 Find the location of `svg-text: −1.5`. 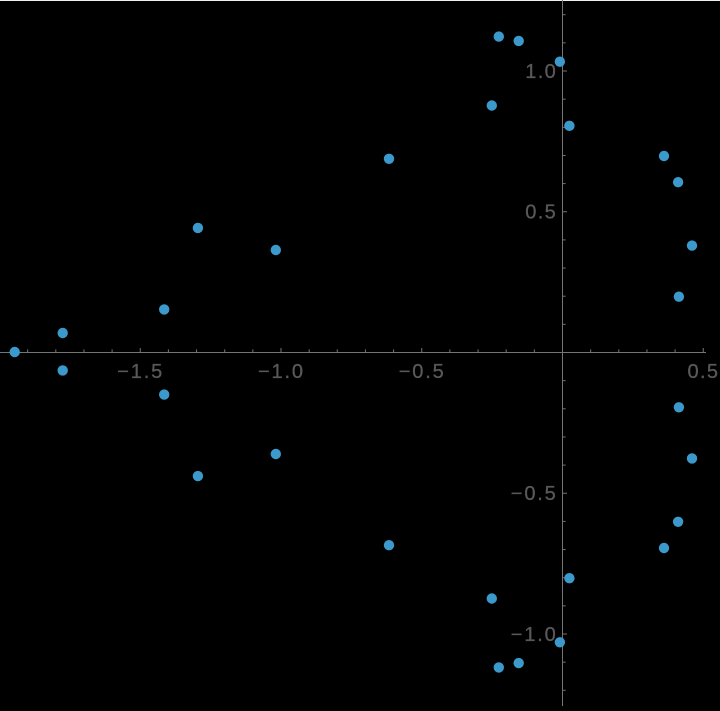

svg-text: −1.5 is located at coordinates (139, 372).